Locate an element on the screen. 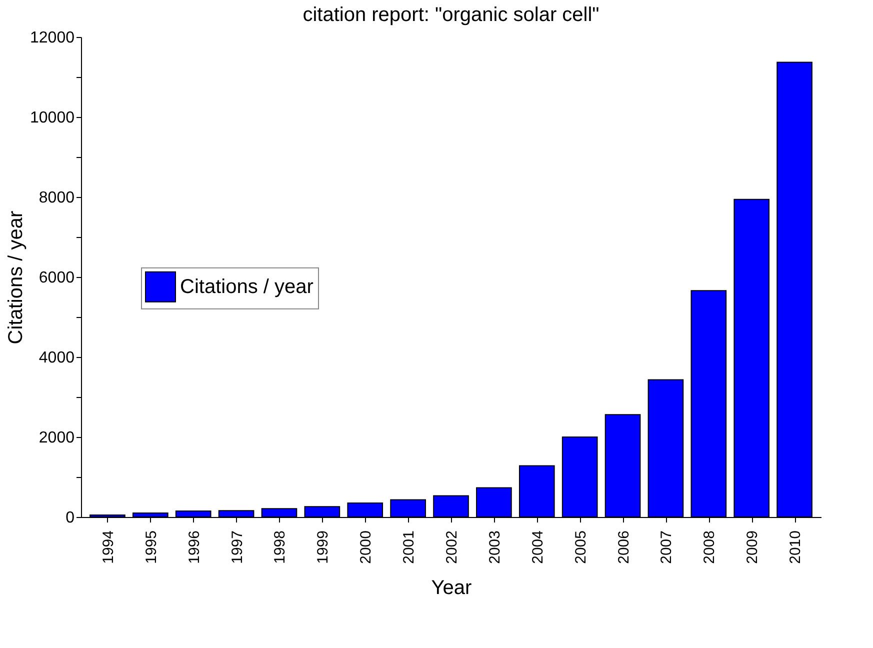 The width and height of the screenshot is (873, 648). x-tick-label: 2004 is located at coordinates (537, 547).